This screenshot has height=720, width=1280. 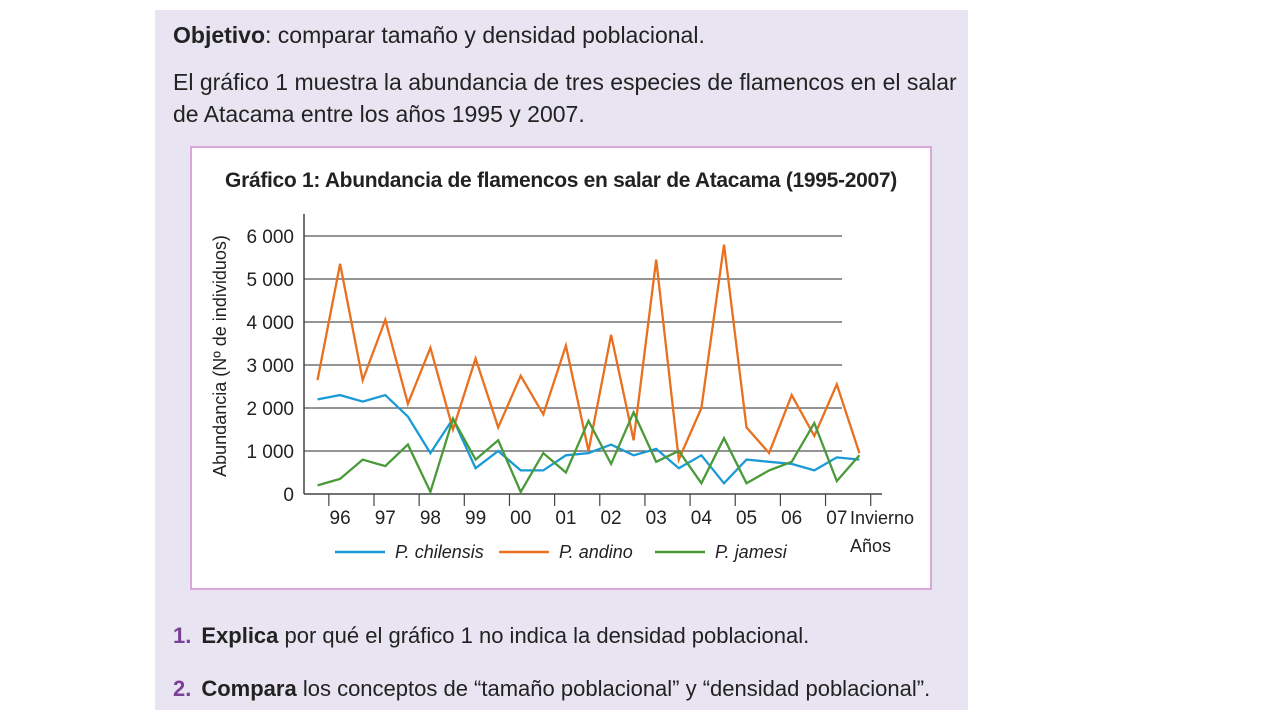 I want to click on y-tick-label: 4 000, so click(x=270, y=323).